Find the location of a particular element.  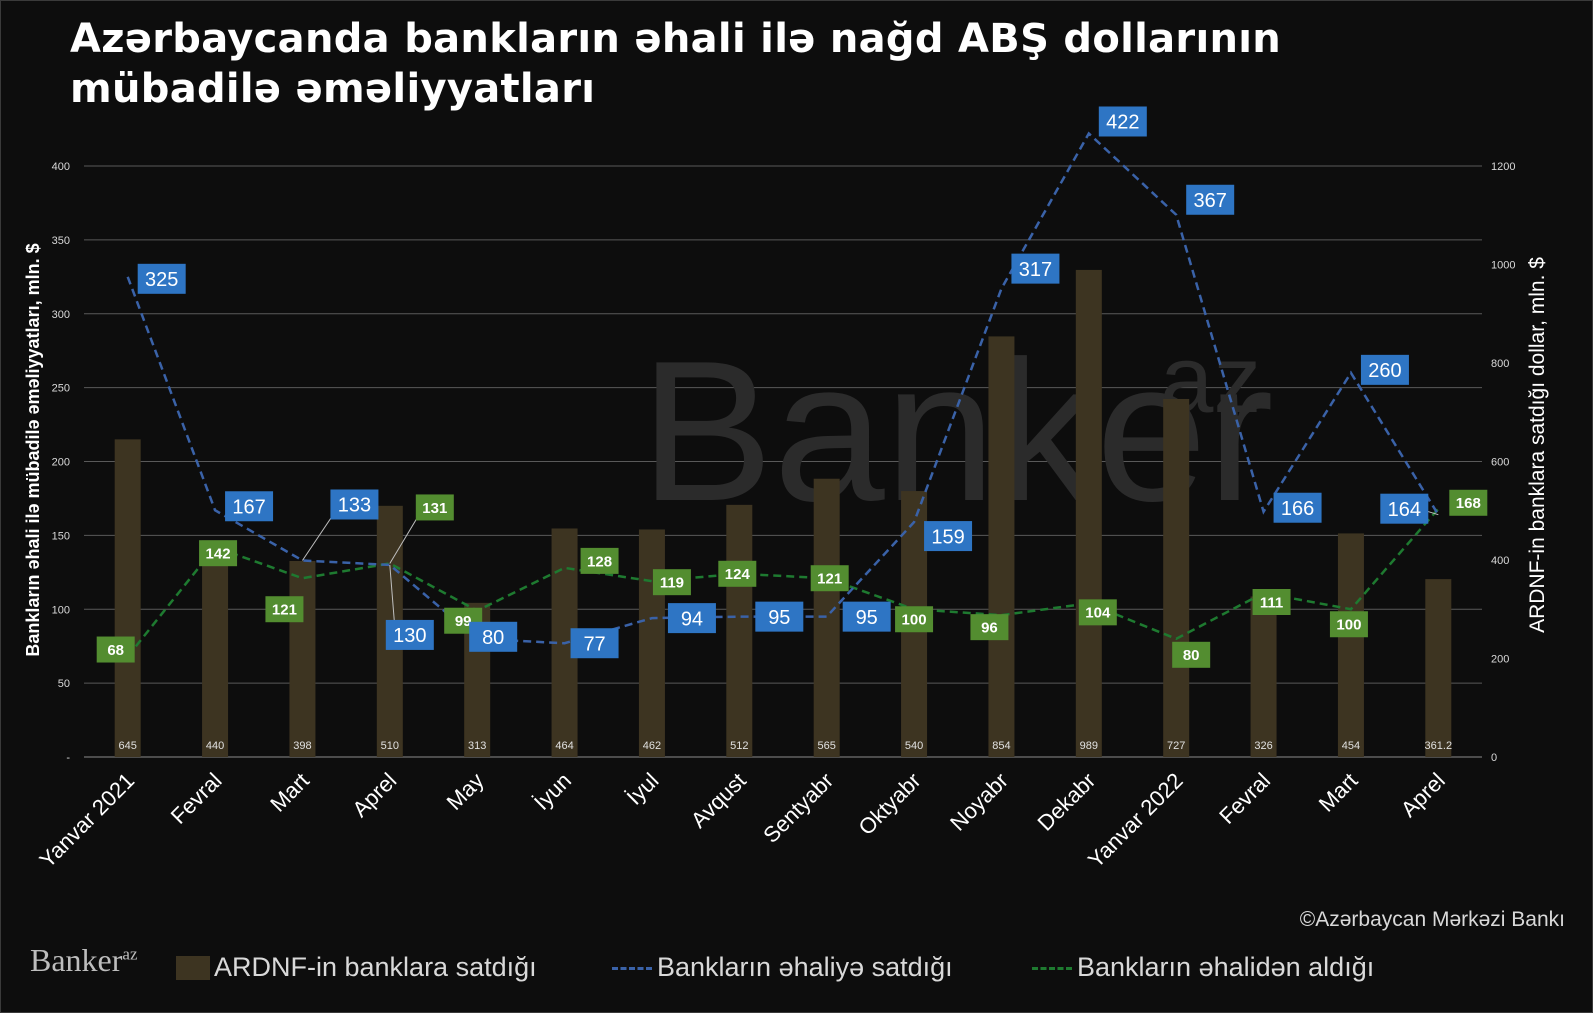

blue-data-label-text: 159 is located at coordinates (947, 537).